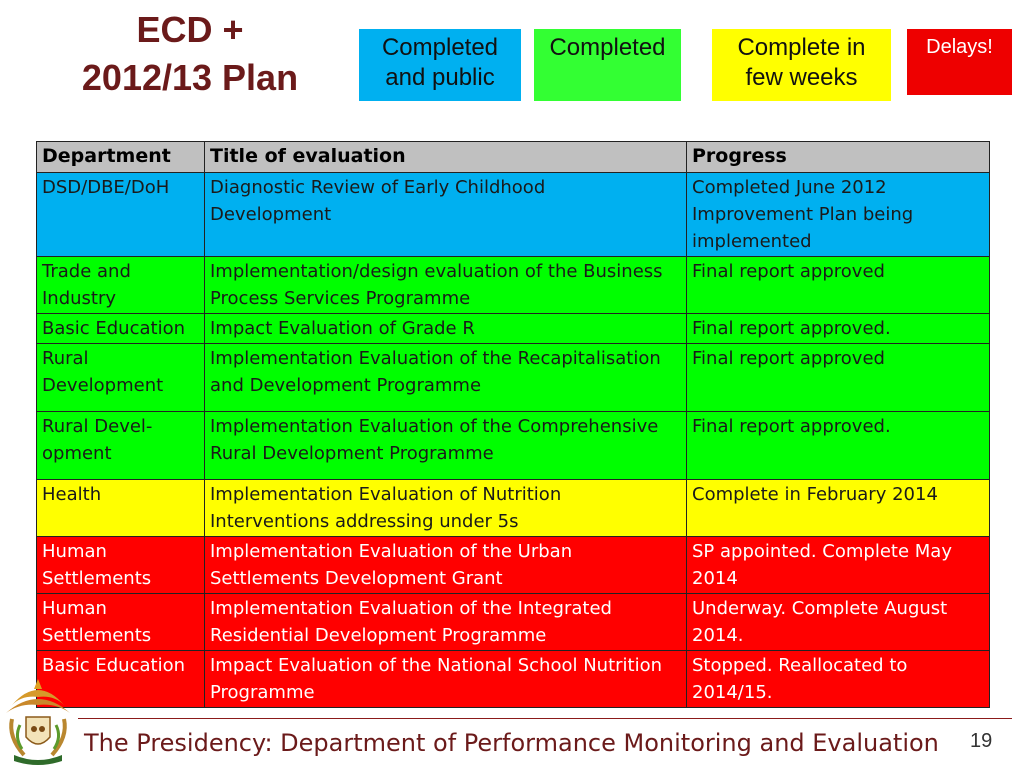 The height and width of the screenshot is (768, 1024). Describe the element at coordinates (445, 157) in the screenshot. I see `header-title: Title of evaluation` at that location.